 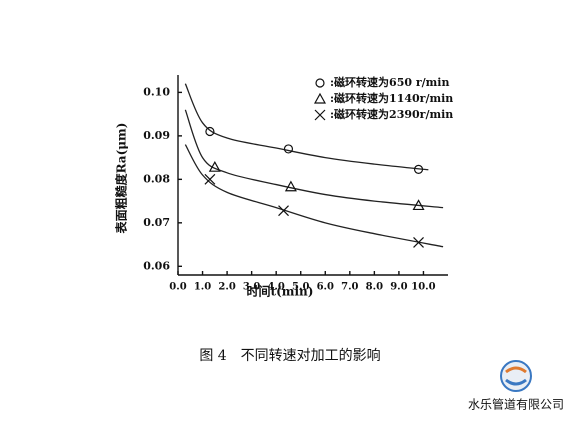 What do you see at coordinates (156, 91) in the screenshot?
I see `y-tick-label: 0.10` at bounding box center [156, 91].